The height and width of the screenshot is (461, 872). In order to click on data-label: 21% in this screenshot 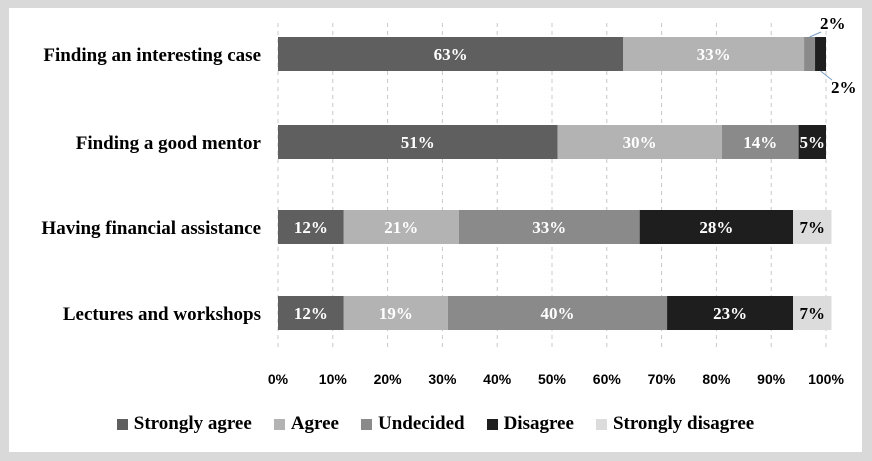, I will do `click(401, 227)`.